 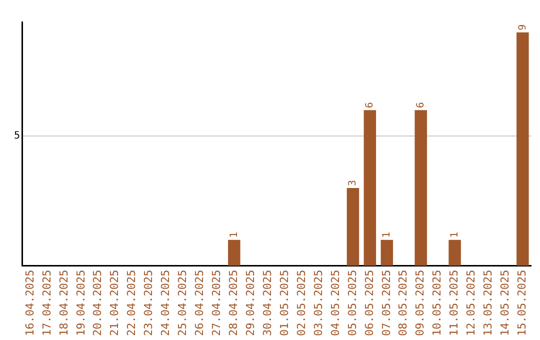 What do you see at coordinates (522, 27) in the screenshot?
I see `data-label: 9` at bounding box center [522, 27].